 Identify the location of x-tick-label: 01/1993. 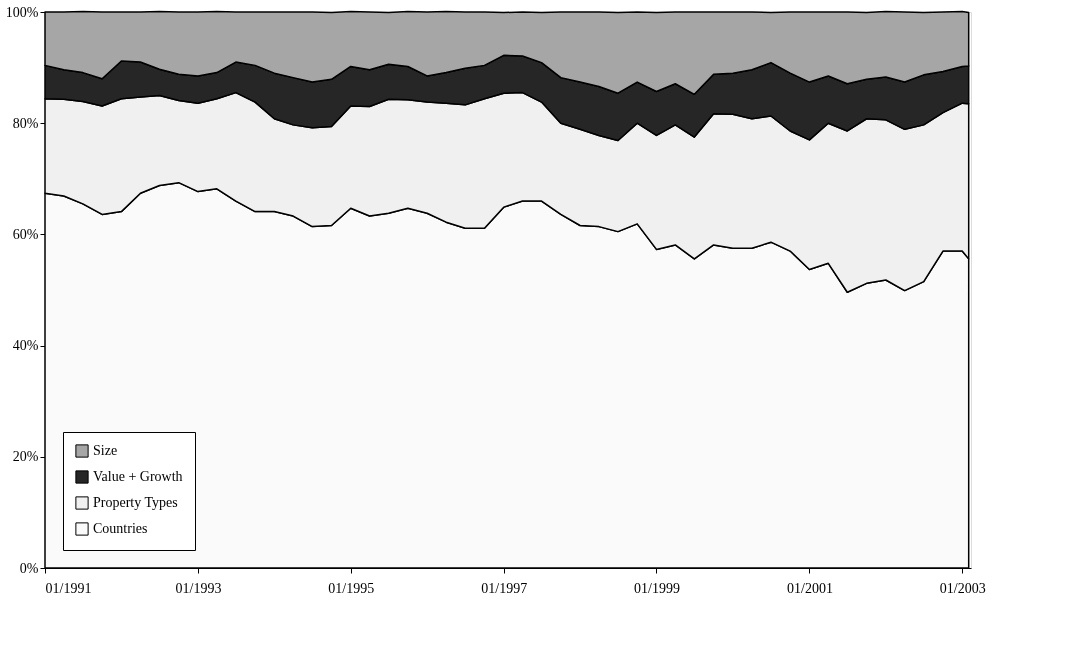
(198, 588).